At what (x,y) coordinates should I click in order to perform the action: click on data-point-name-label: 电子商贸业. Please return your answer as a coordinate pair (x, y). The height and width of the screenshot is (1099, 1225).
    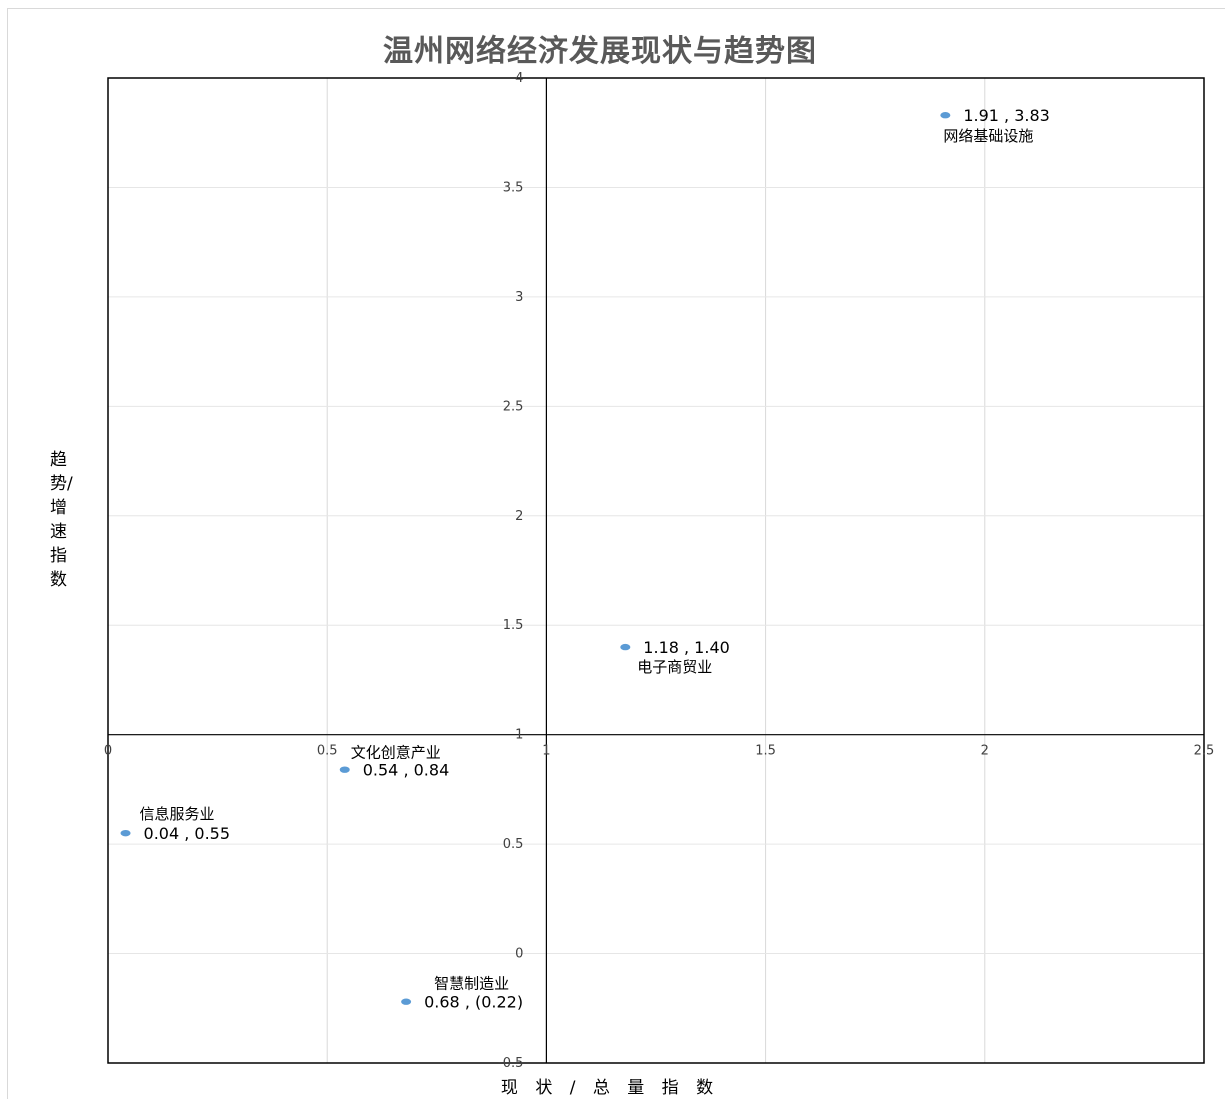
    Looking at the image, I should click on (674, 667).